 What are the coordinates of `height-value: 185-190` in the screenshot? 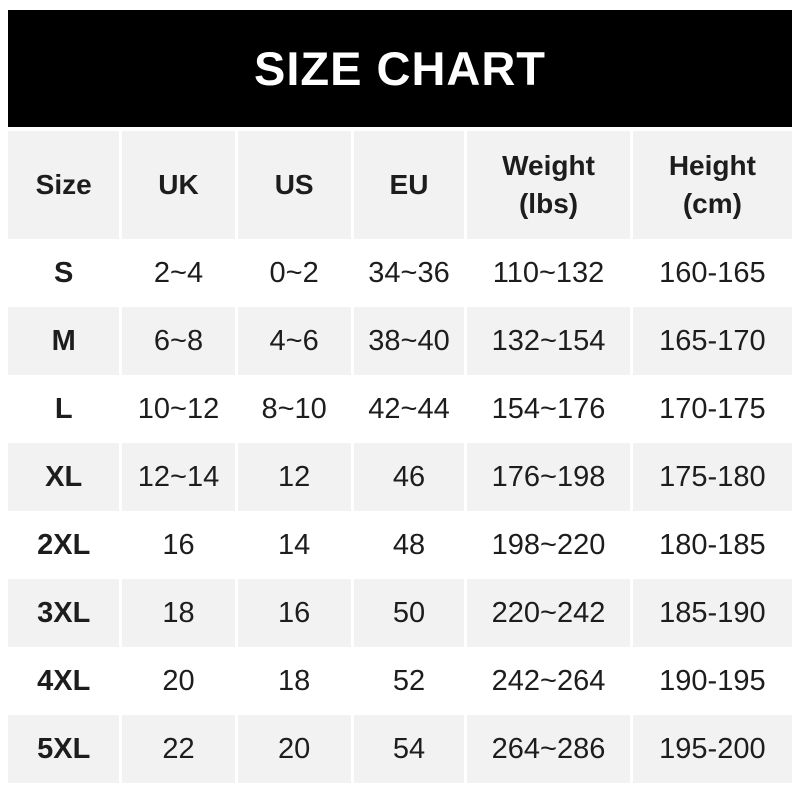 It's located at (710, 613).